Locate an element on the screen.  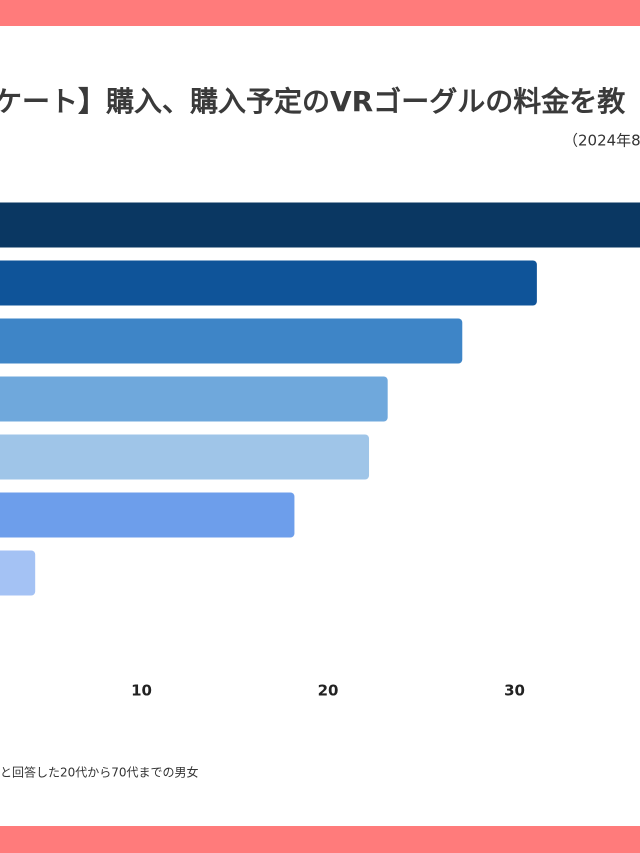
top-band is located at coordinates (320, 13).